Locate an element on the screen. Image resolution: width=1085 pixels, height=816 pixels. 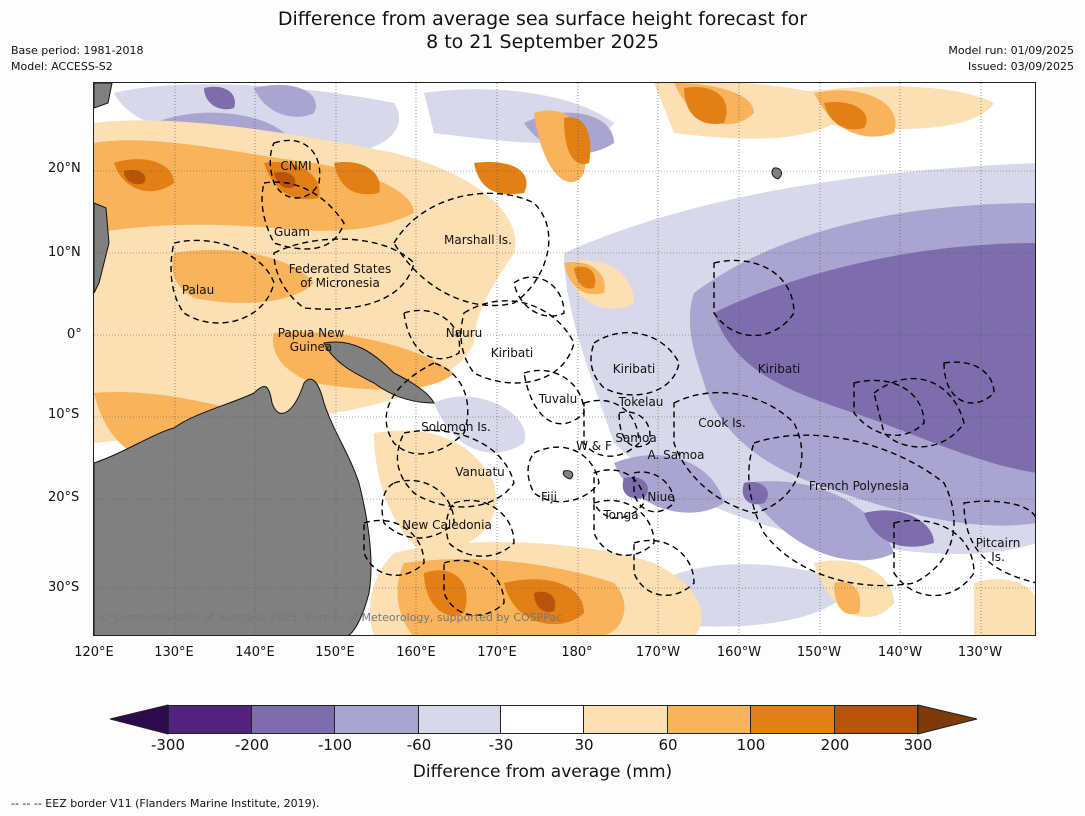
meta-left: Base period: 1981-2018 Model: ACCESS-S2 is located at coordinates (77, 59).